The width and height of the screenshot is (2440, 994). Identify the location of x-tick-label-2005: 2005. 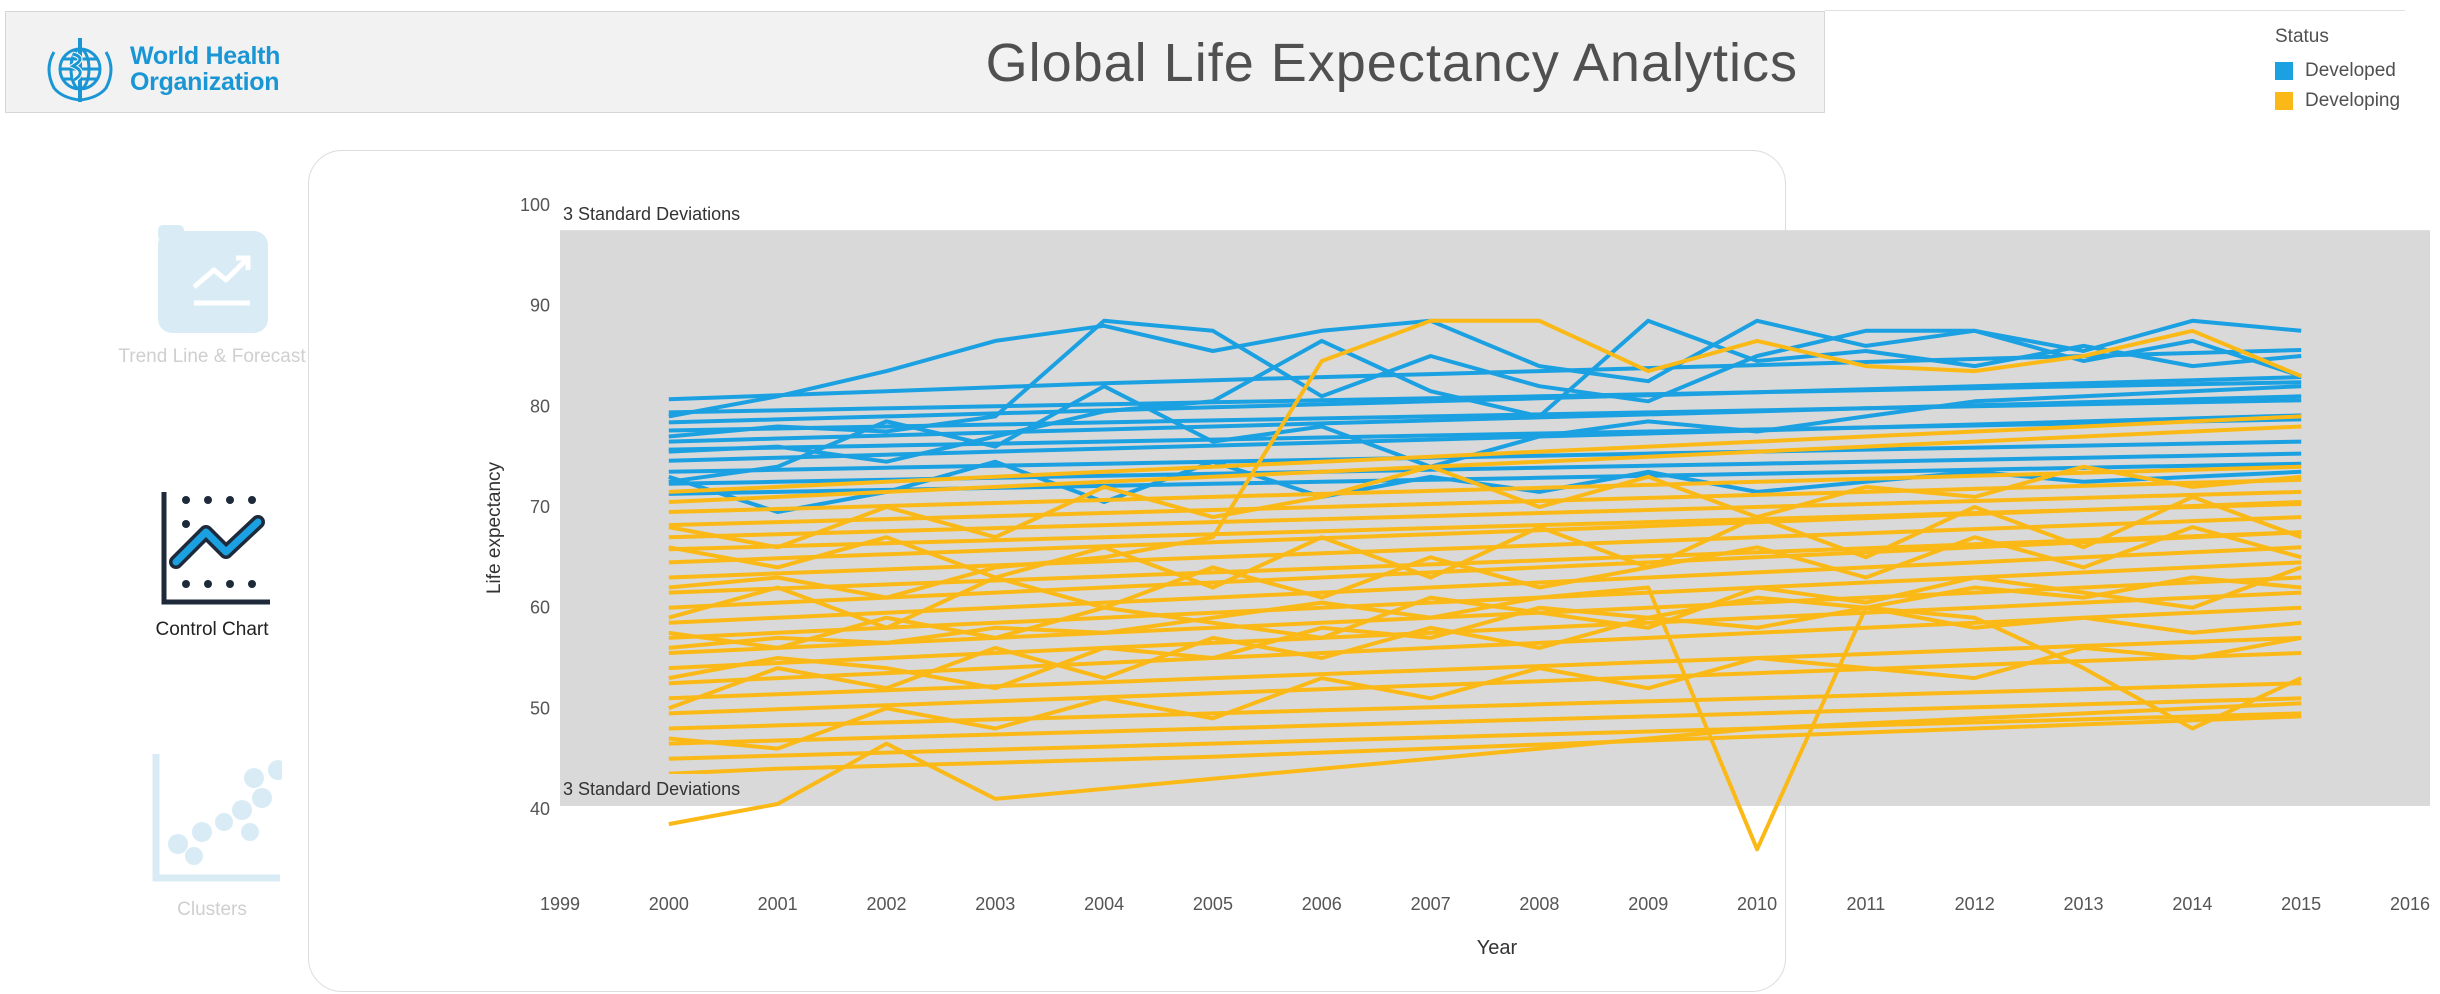
(1213, 904).